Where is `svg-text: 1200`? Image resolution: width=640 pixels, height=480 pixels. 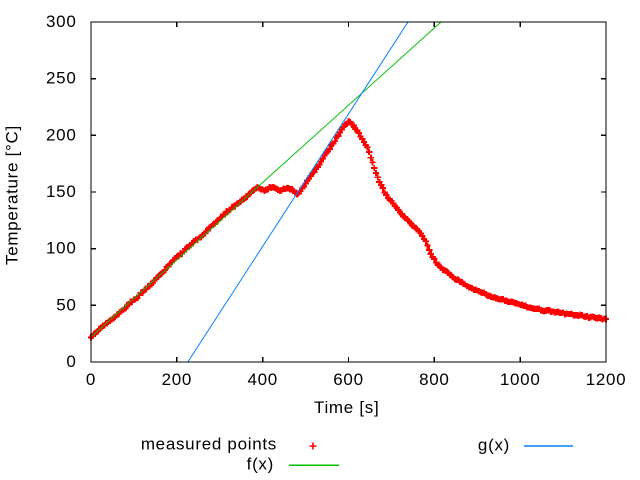 svg-text: 1200 is located at coordinates (606, 379).